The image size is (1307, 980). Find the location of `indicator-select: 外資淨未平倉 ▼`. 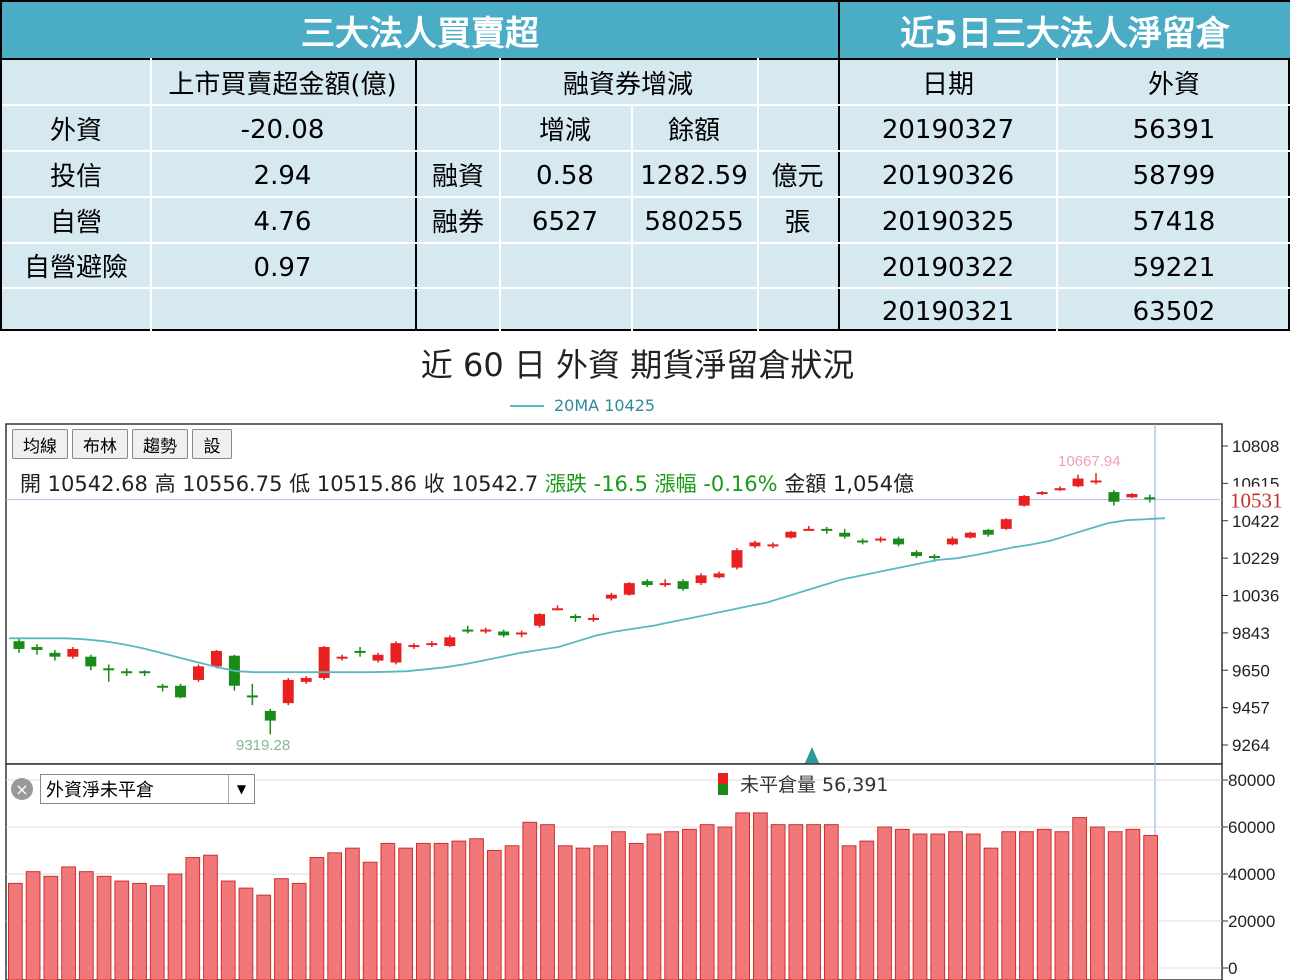

indicator-select: 外資淨未平倉 ▼ is located at coordinates (147, 789).